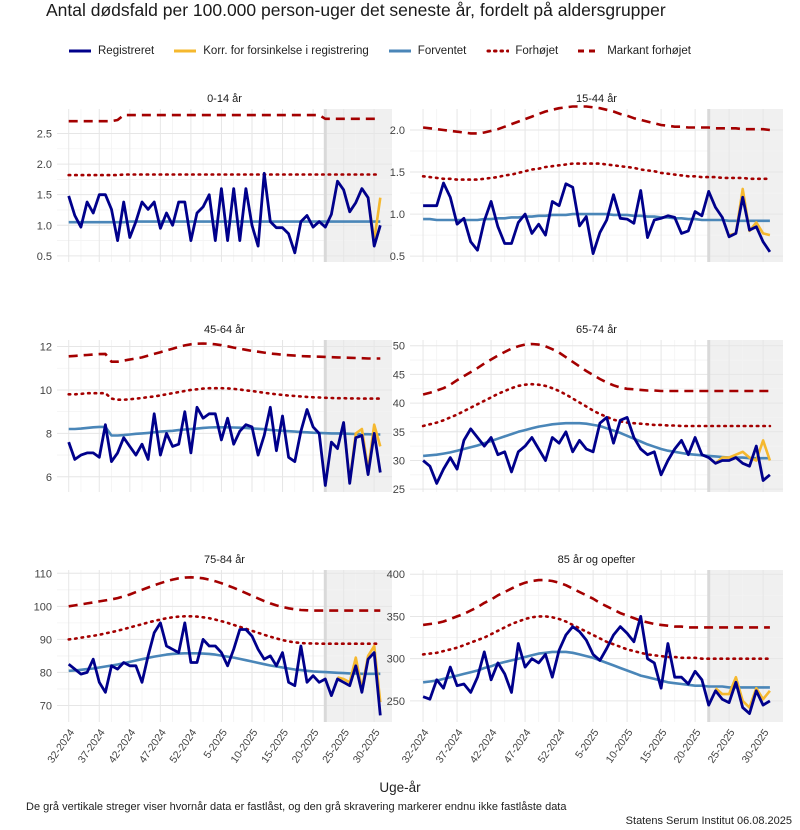  I want to click on legend-label: Korr. for forsinkelse i registrering, so click(286, 51).